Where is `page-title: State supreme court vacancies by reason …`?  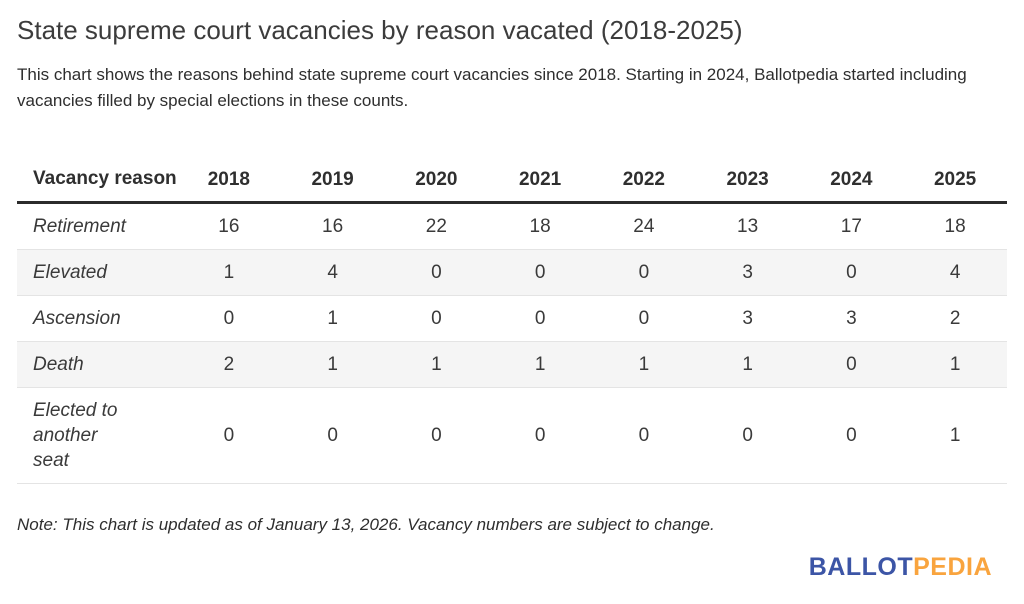 page-title: State supreme court vacancies by reason … is located at coordinates (380, 30).